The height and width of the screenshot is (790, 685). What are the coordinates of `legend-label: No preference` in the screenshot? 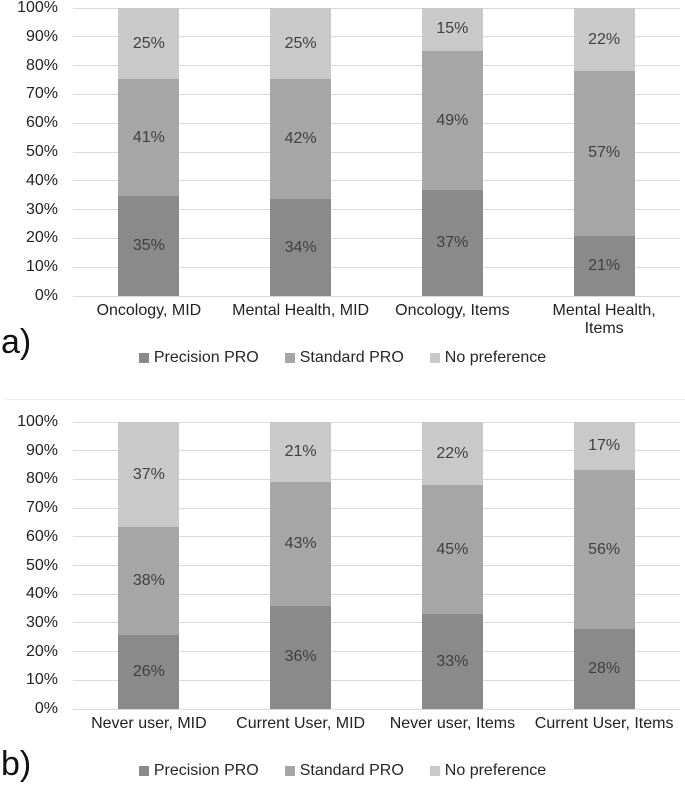 It's located at (495, 770).